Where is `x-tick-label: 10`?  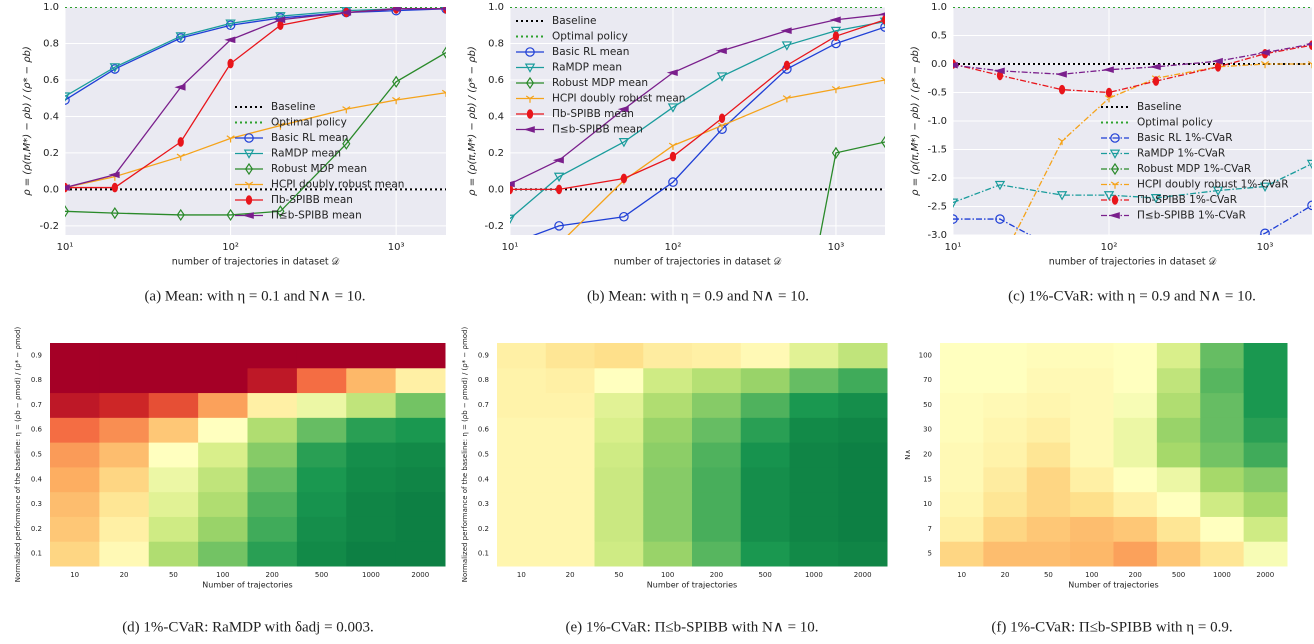 x-tick-label: 10 is located at coordinates (961, 575).